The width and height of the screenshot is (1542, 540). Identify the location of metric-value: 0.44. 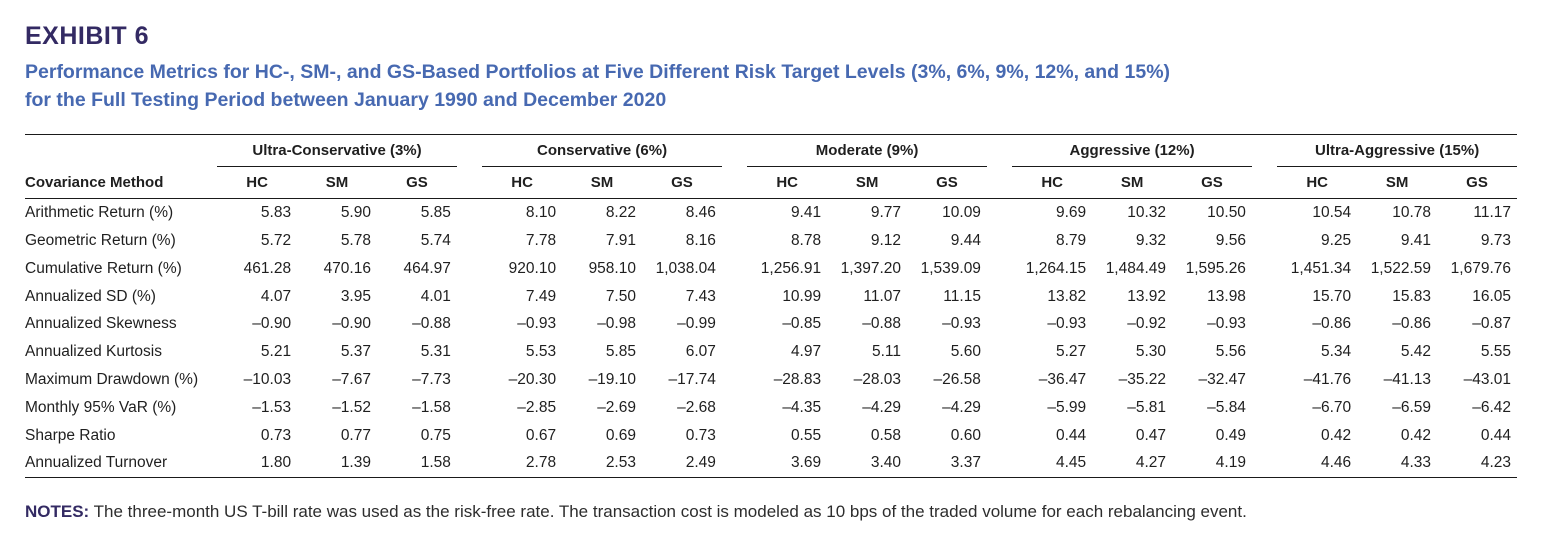
(1071, 435).